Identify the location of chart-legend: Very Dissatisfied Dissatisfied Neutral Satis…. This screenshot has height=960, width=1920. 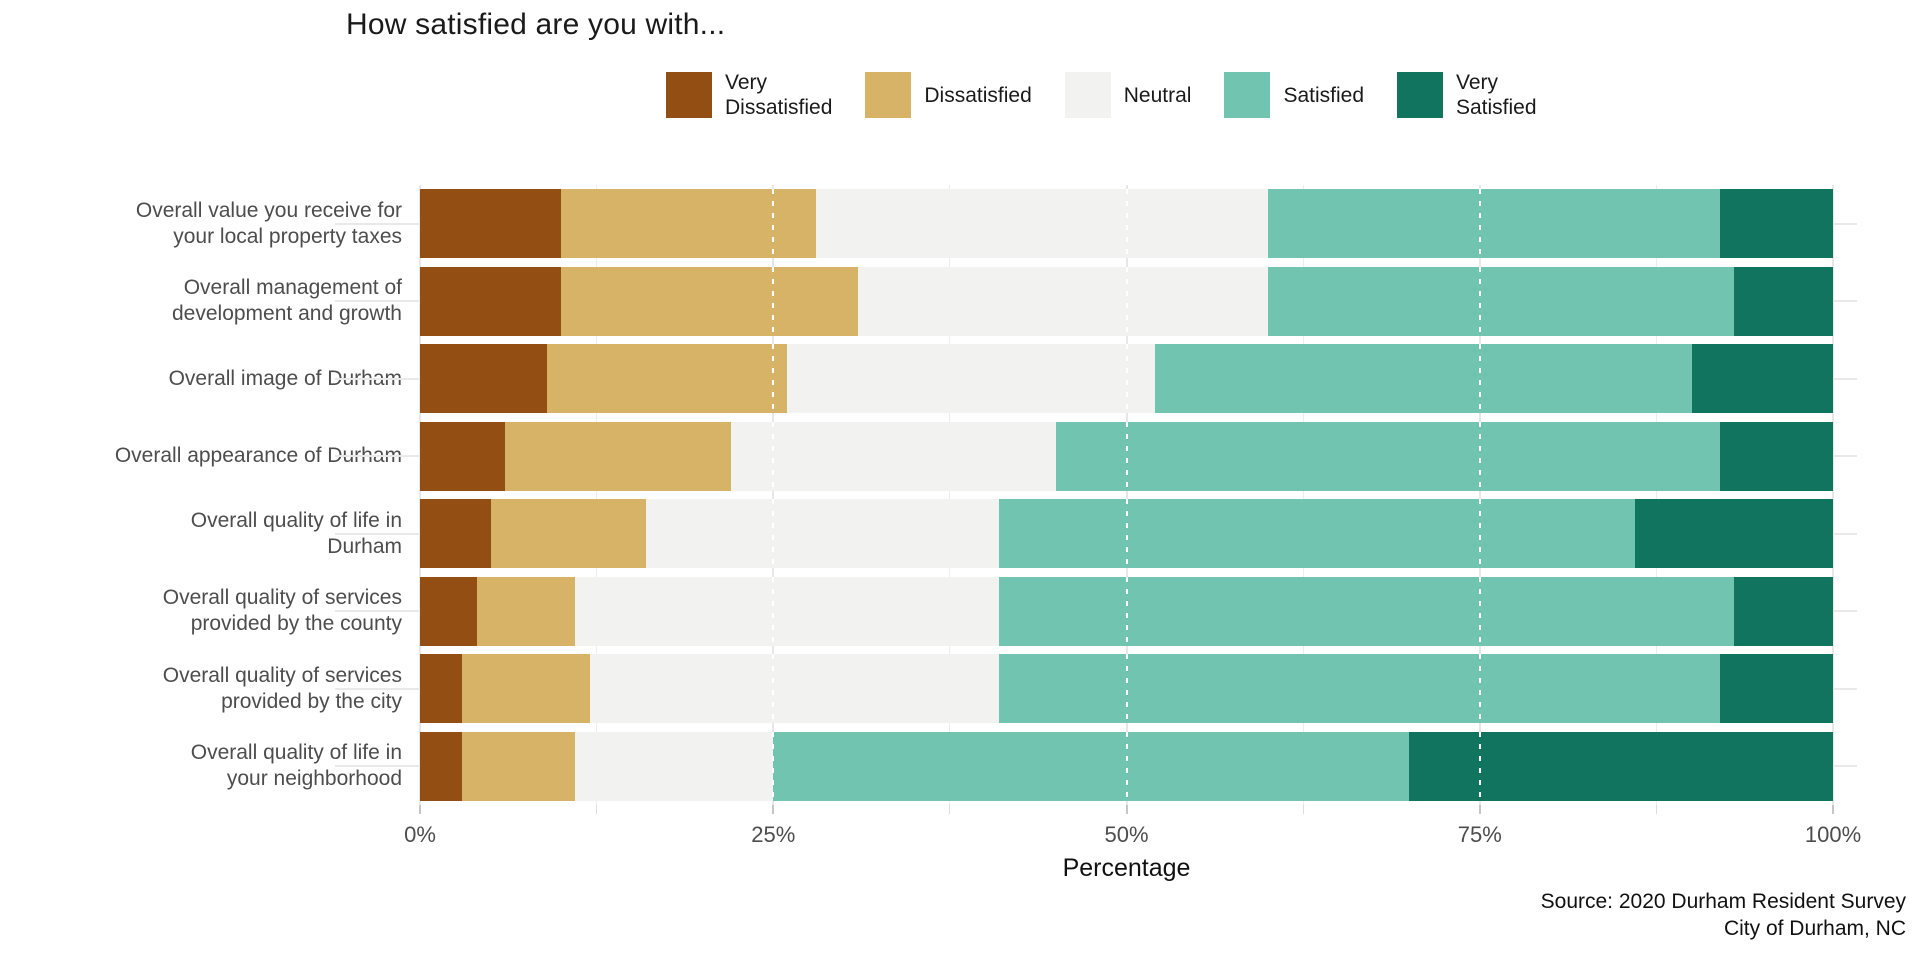
(1101, 95).